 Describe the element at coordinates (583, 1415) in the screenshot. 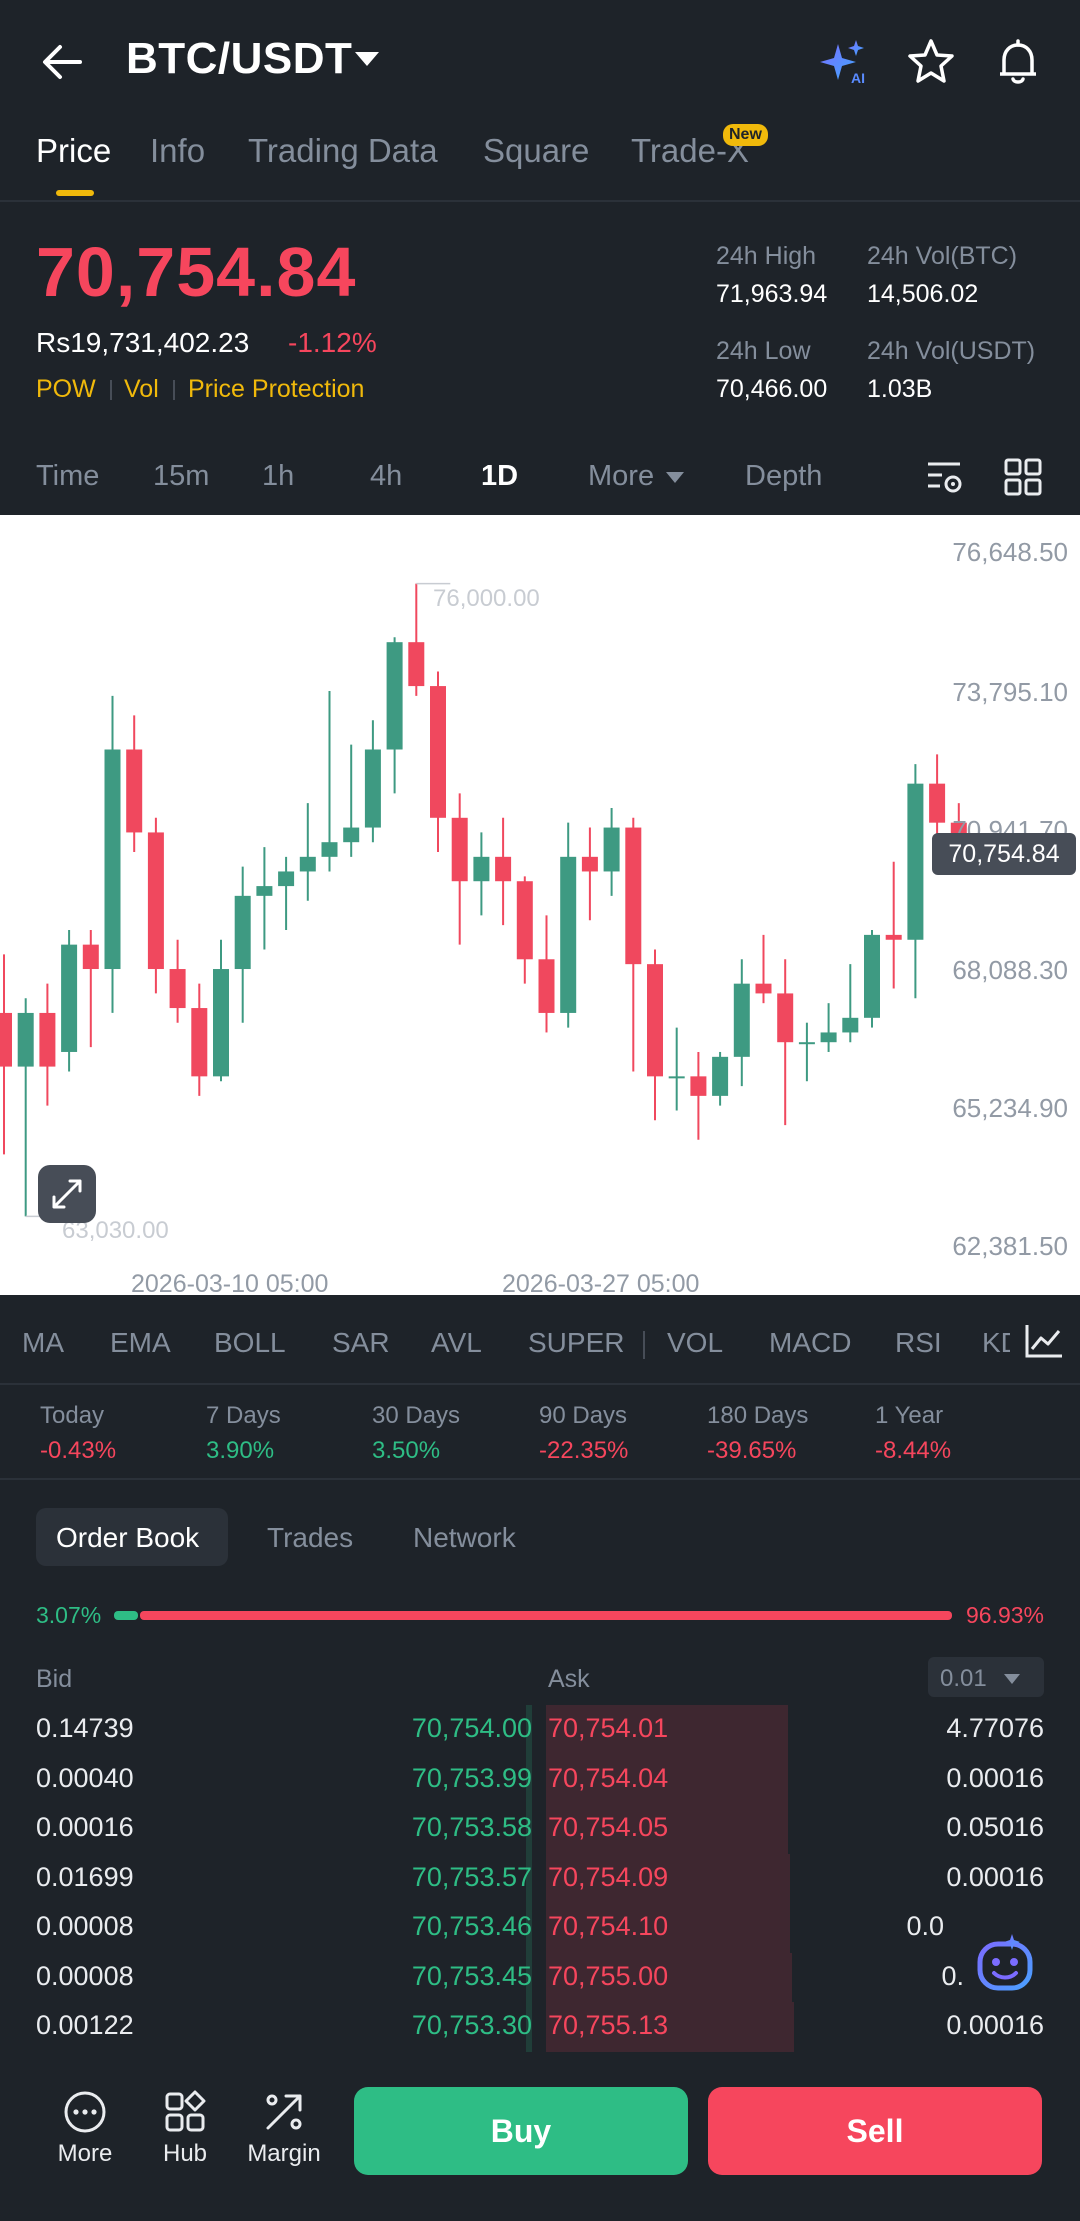

I see `perf-label-90d: 90 Days` at that location.